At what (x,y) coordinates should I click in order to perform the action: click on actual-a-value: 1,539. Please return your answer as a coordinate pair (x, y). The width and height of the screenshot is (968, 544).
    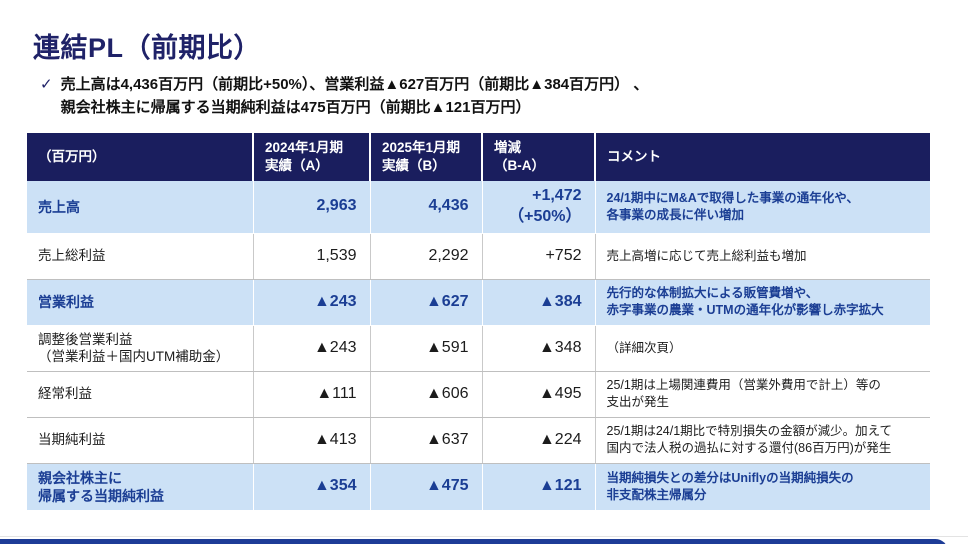
    Looking at the image, I should click on (312, 256).